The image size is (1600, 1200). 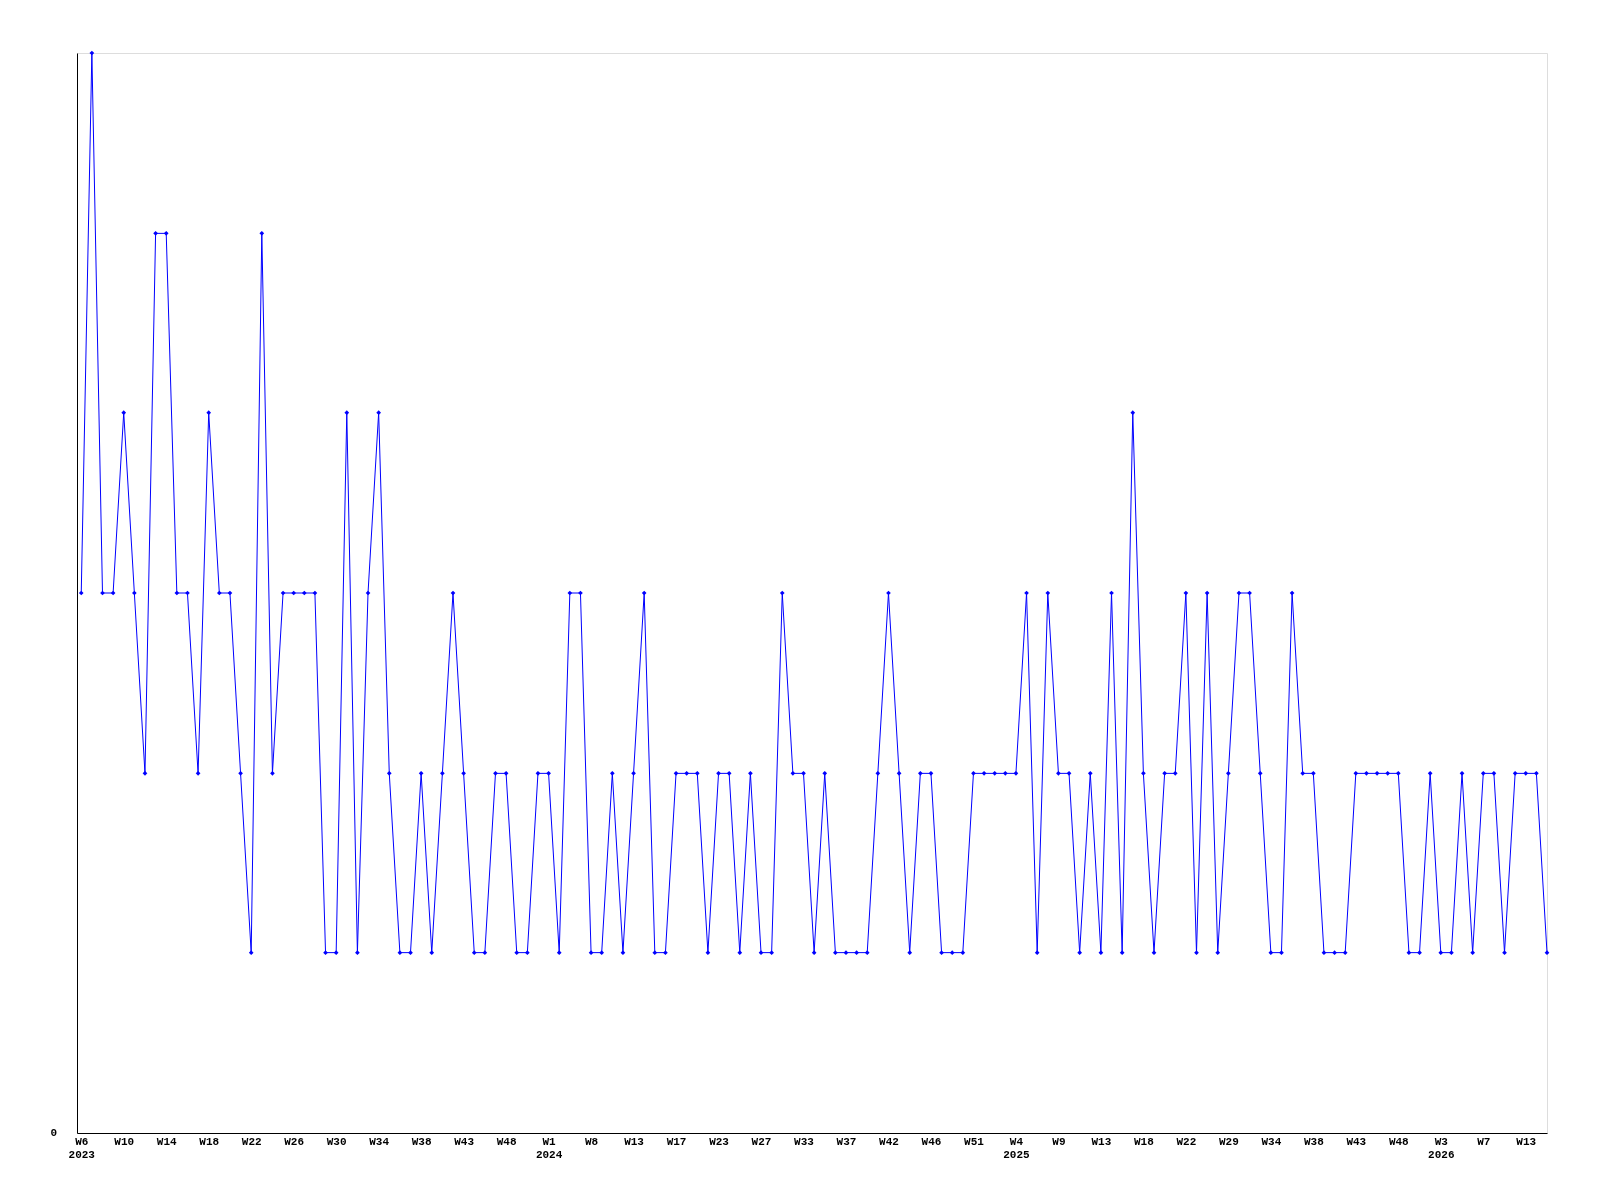 I want to click on x-tick-label: W37, so click(x=846, y=1141).